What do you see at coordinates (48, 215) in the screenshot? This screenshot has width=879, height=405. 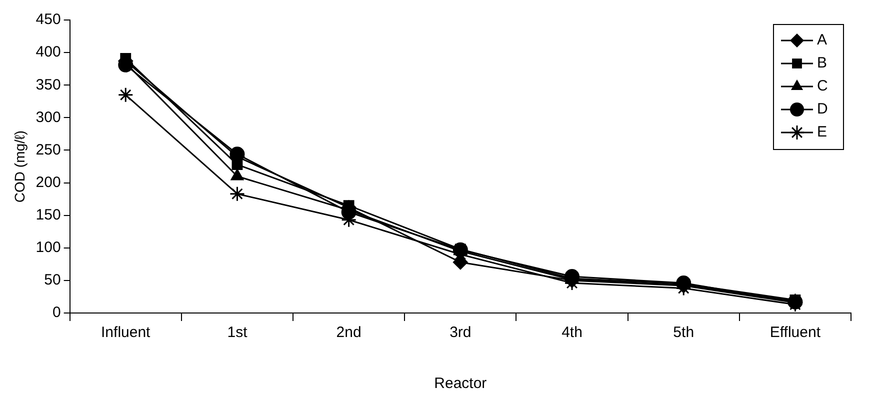 I see `y-tick-label: 150` at bounding box center [48, 215].